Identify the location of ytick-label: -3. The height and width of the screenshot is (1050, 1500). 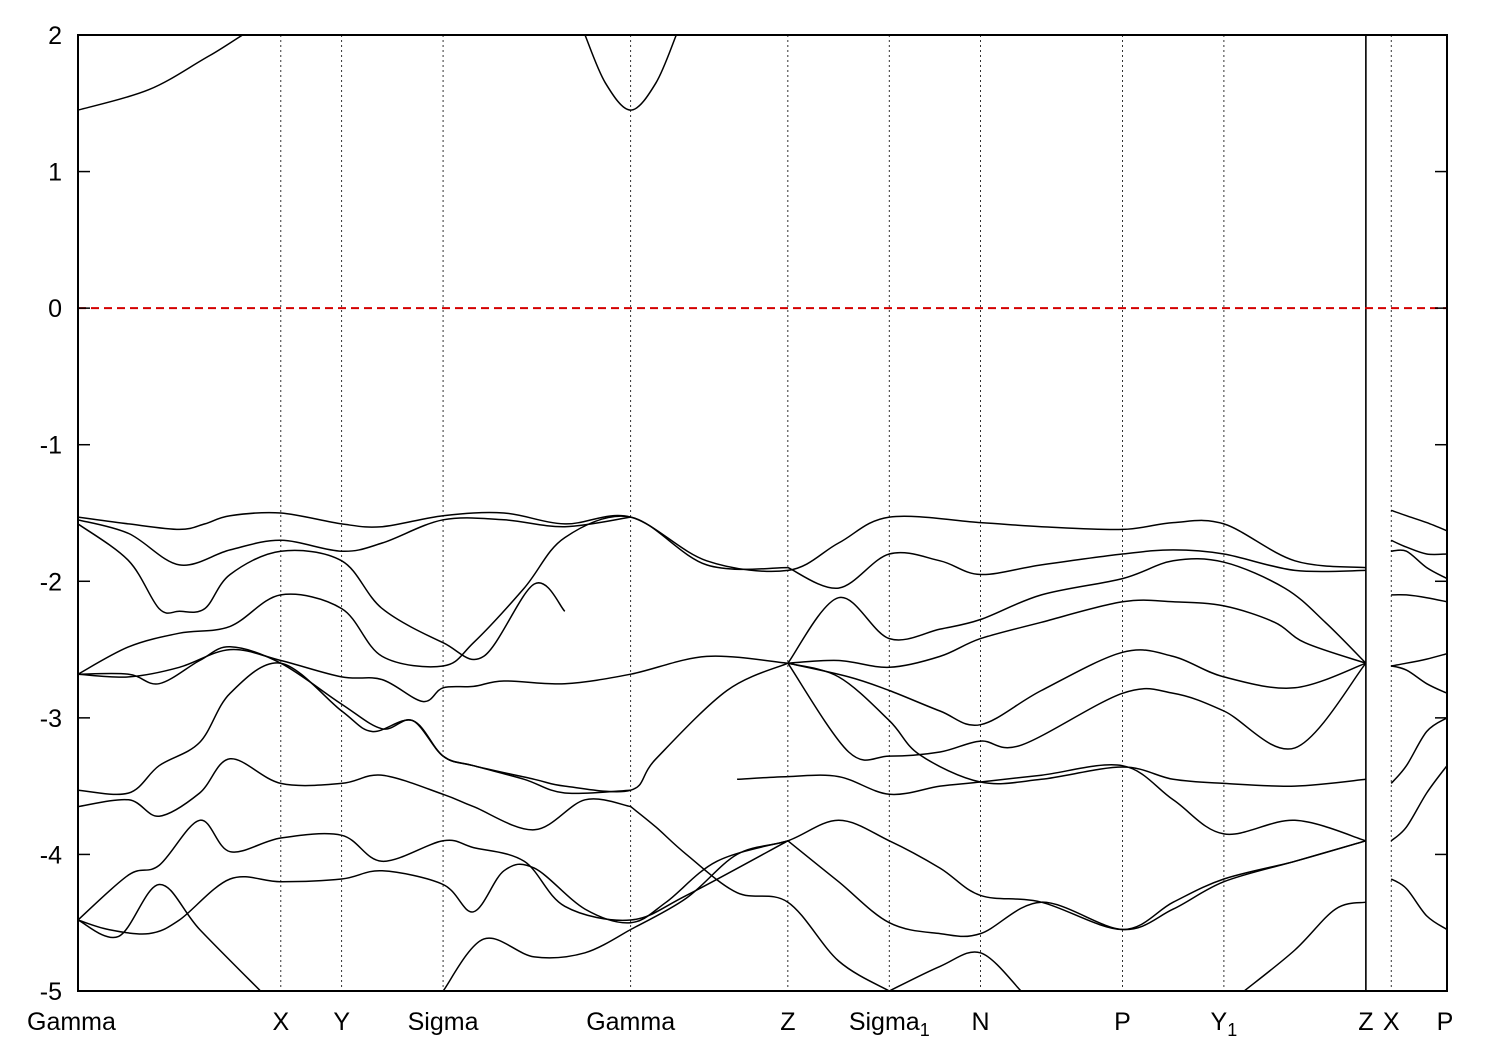
(51, 719).